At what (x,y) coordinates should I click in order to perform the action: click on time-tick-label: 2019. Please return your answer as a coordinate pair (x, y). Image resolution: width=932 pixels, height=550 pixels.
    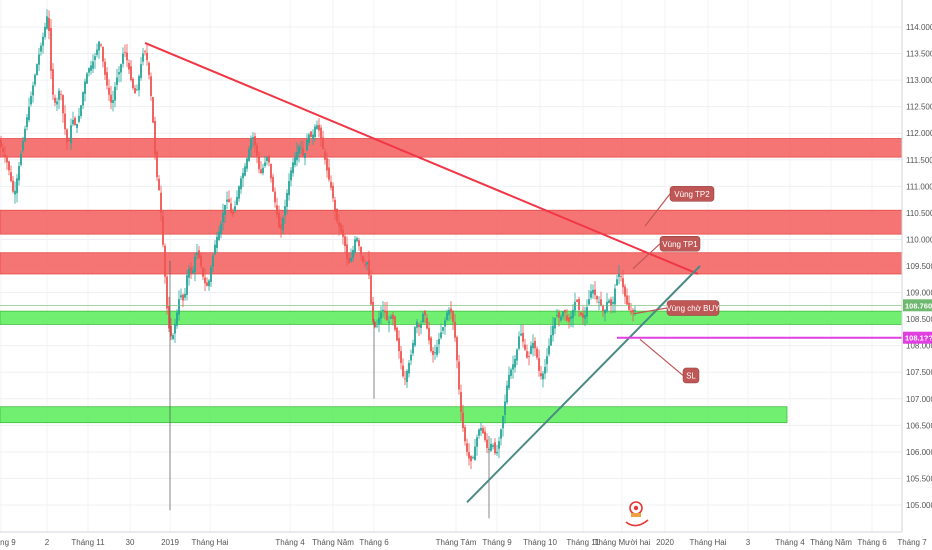
    Looking at the image, I should click on (170, 542).